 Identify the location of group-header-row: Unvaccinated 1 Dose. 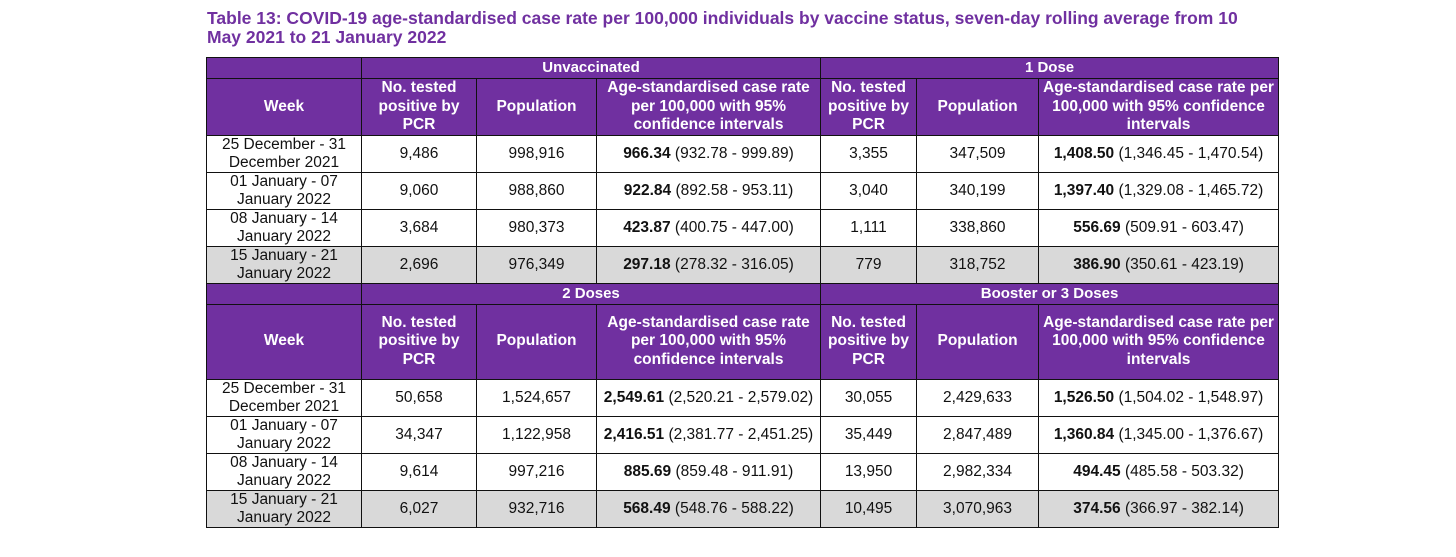
(743, 68).